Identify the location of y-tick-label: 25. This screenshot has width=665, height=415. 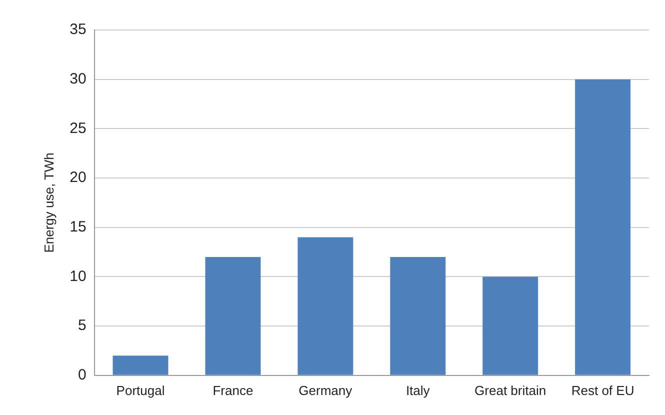
(78, 128).